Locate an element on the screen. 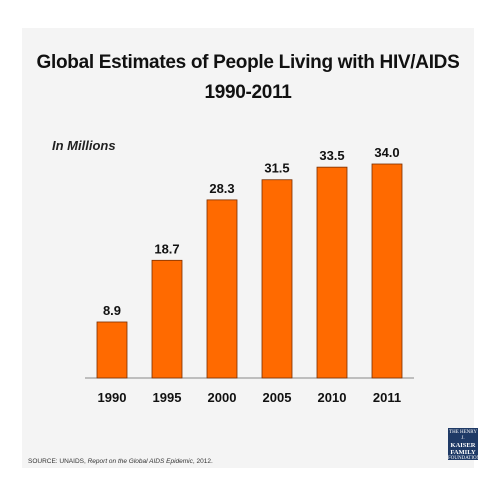 The width and height of the screenshot is (495, 495). x-tick-label-1995: 1995 is located at coordinates (167, 397).